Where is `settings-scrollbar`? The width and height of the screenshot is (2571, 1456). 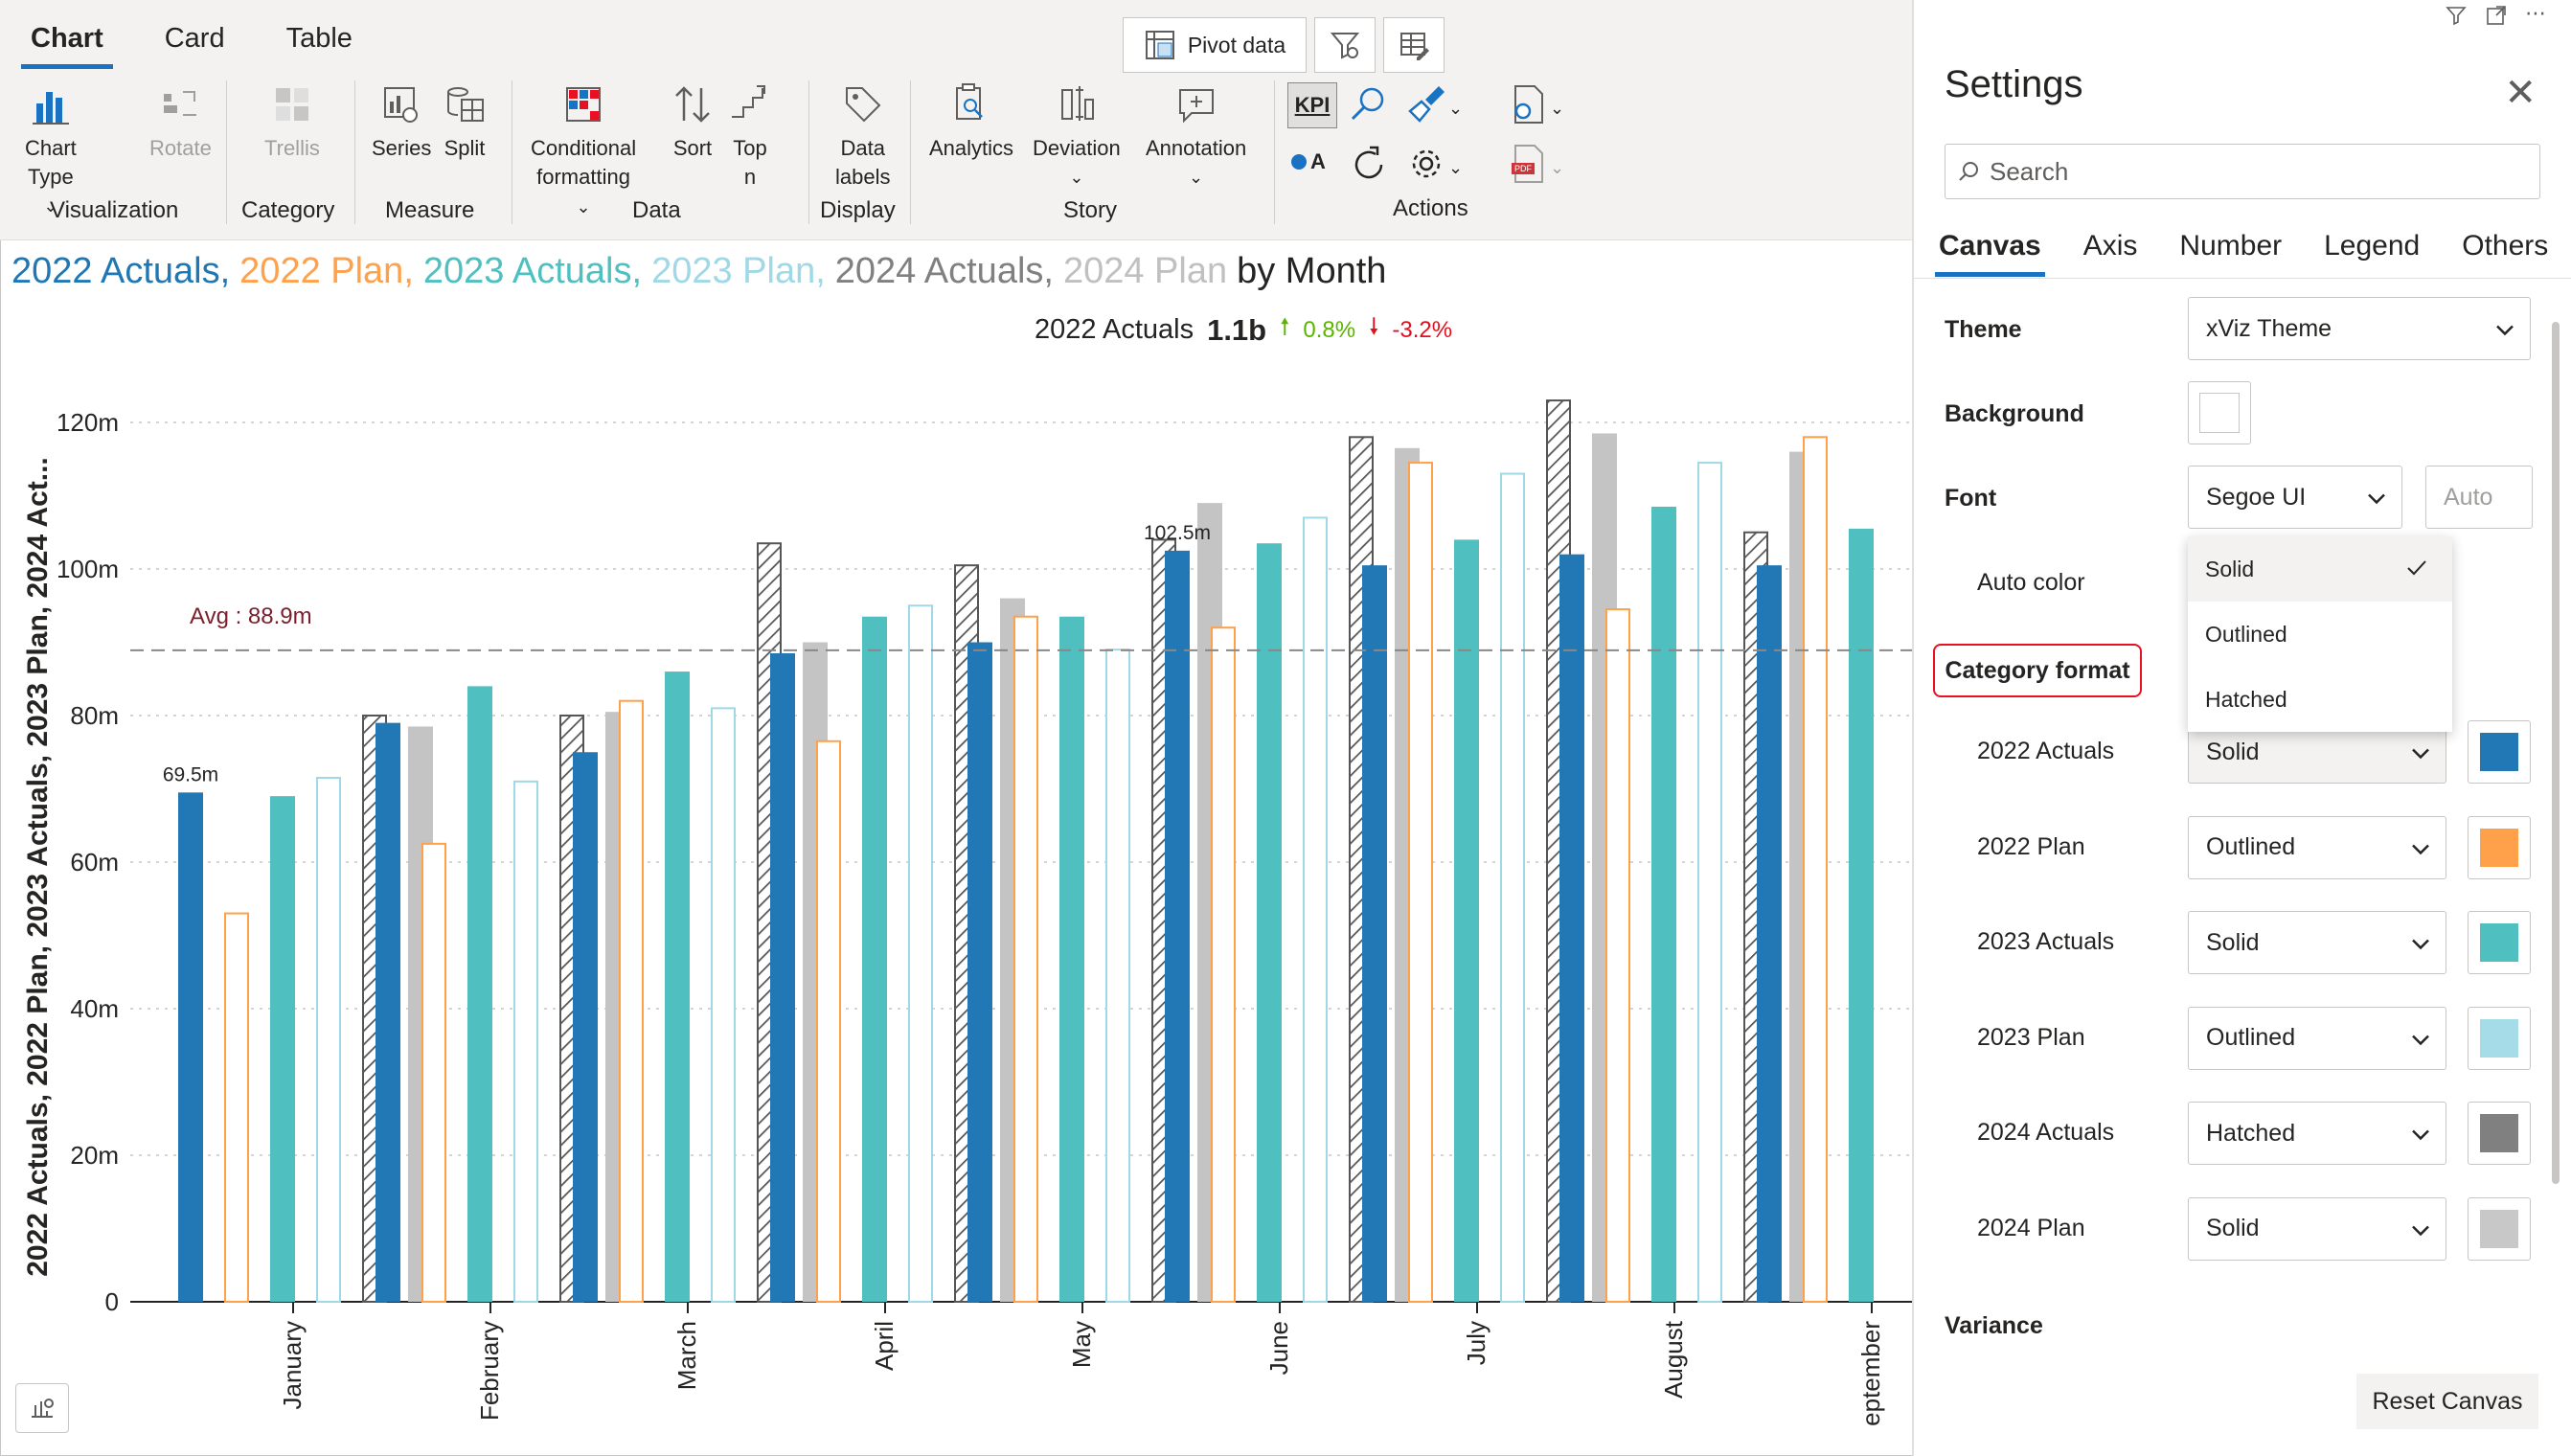 settings-scrollbar is located at coordinates (2556, 753).